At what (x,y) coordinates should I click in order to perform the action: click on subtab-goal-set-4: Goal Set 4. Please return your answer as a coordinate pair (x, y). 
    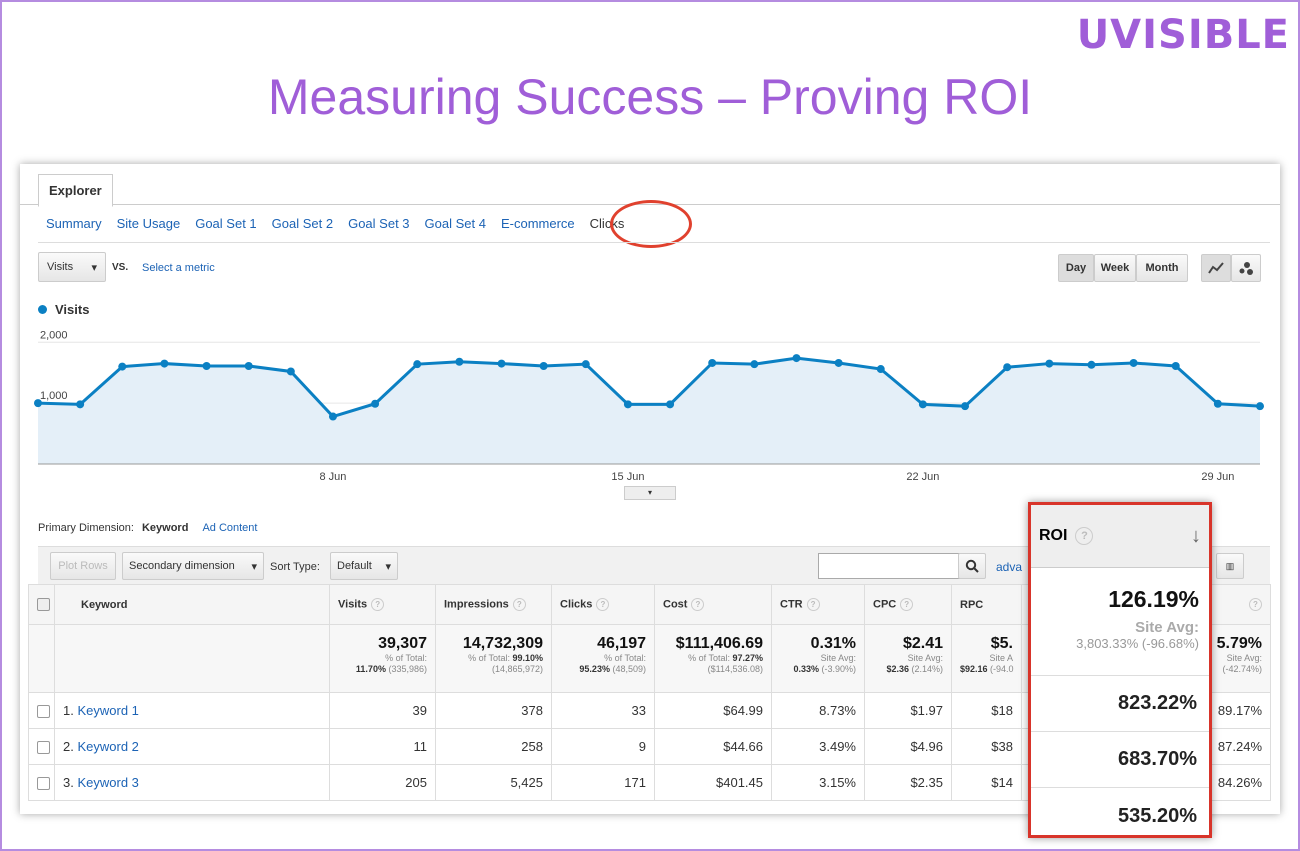
    Looking at the image, I should click on (455, 223).